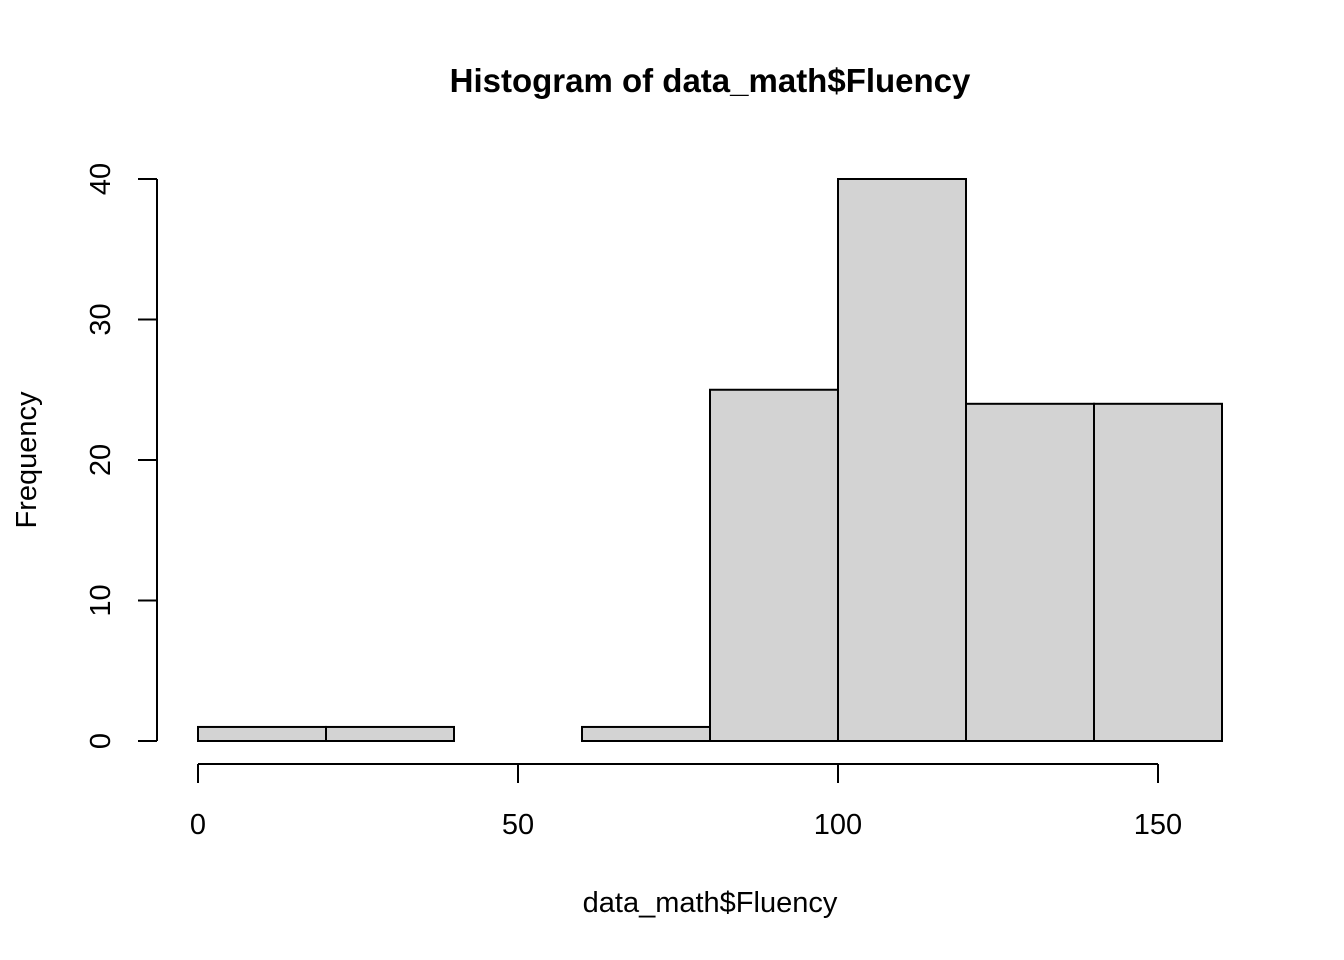  I want to click on y-tick-label: 30, so click(101, 319).